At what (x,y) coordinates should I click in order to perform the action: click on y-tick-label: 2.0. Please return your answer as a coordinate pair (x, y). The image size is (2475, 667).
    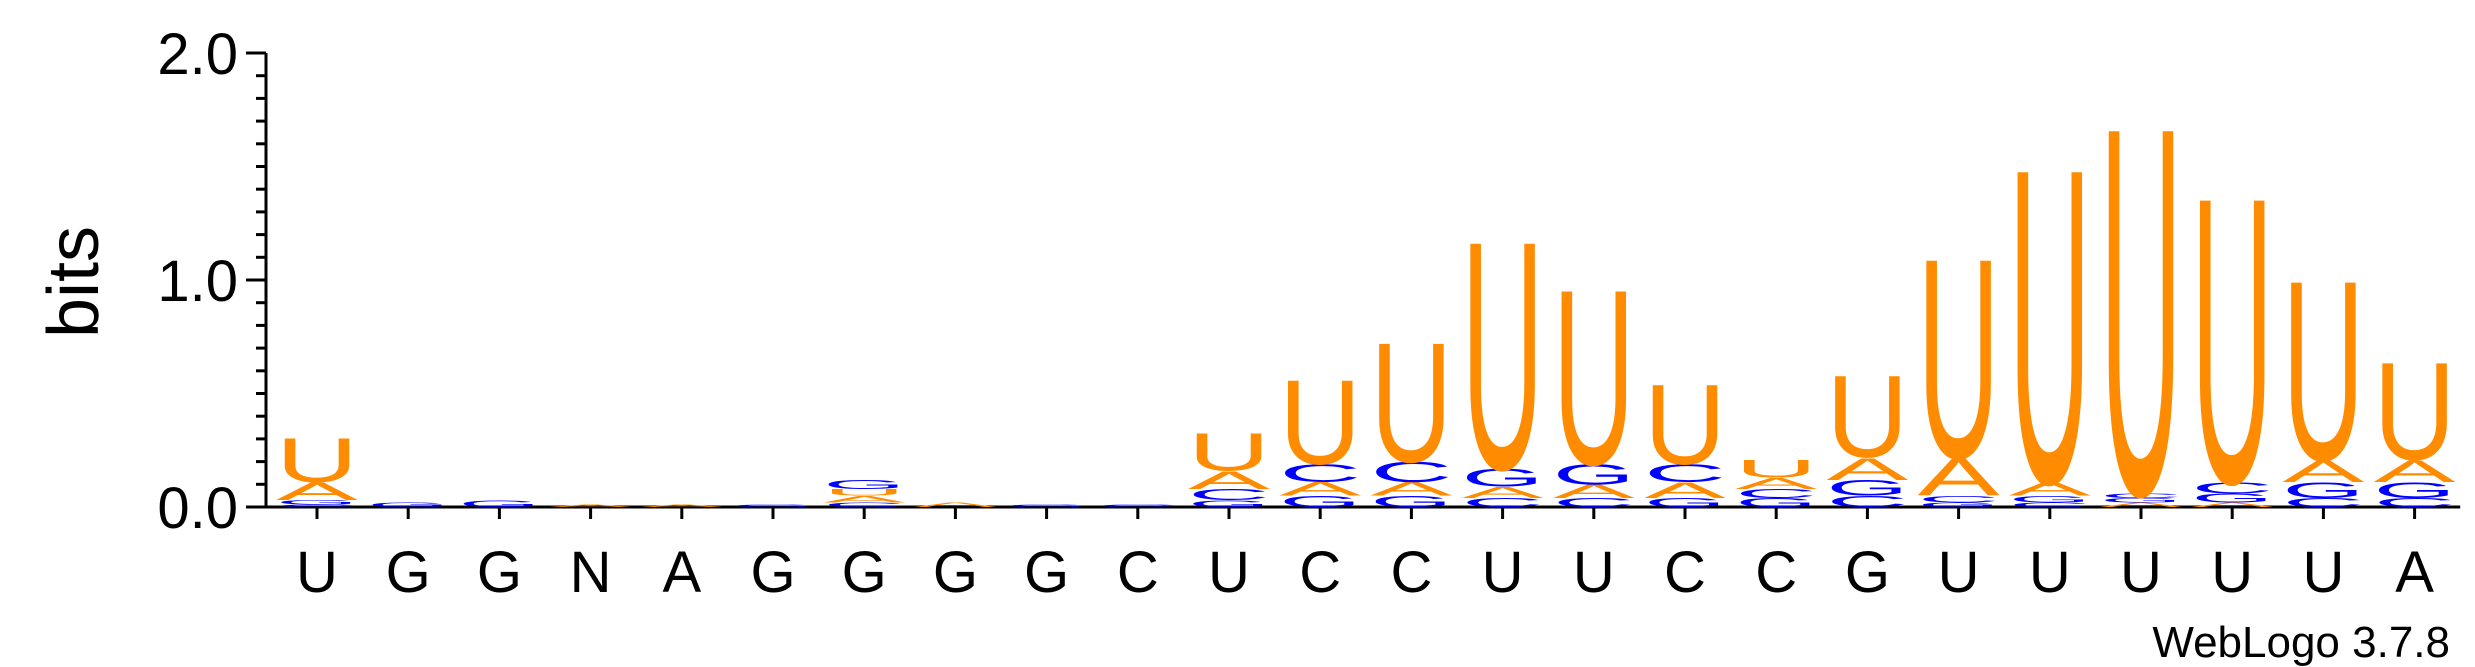
    Looking at the image, I should click on (197, 54).